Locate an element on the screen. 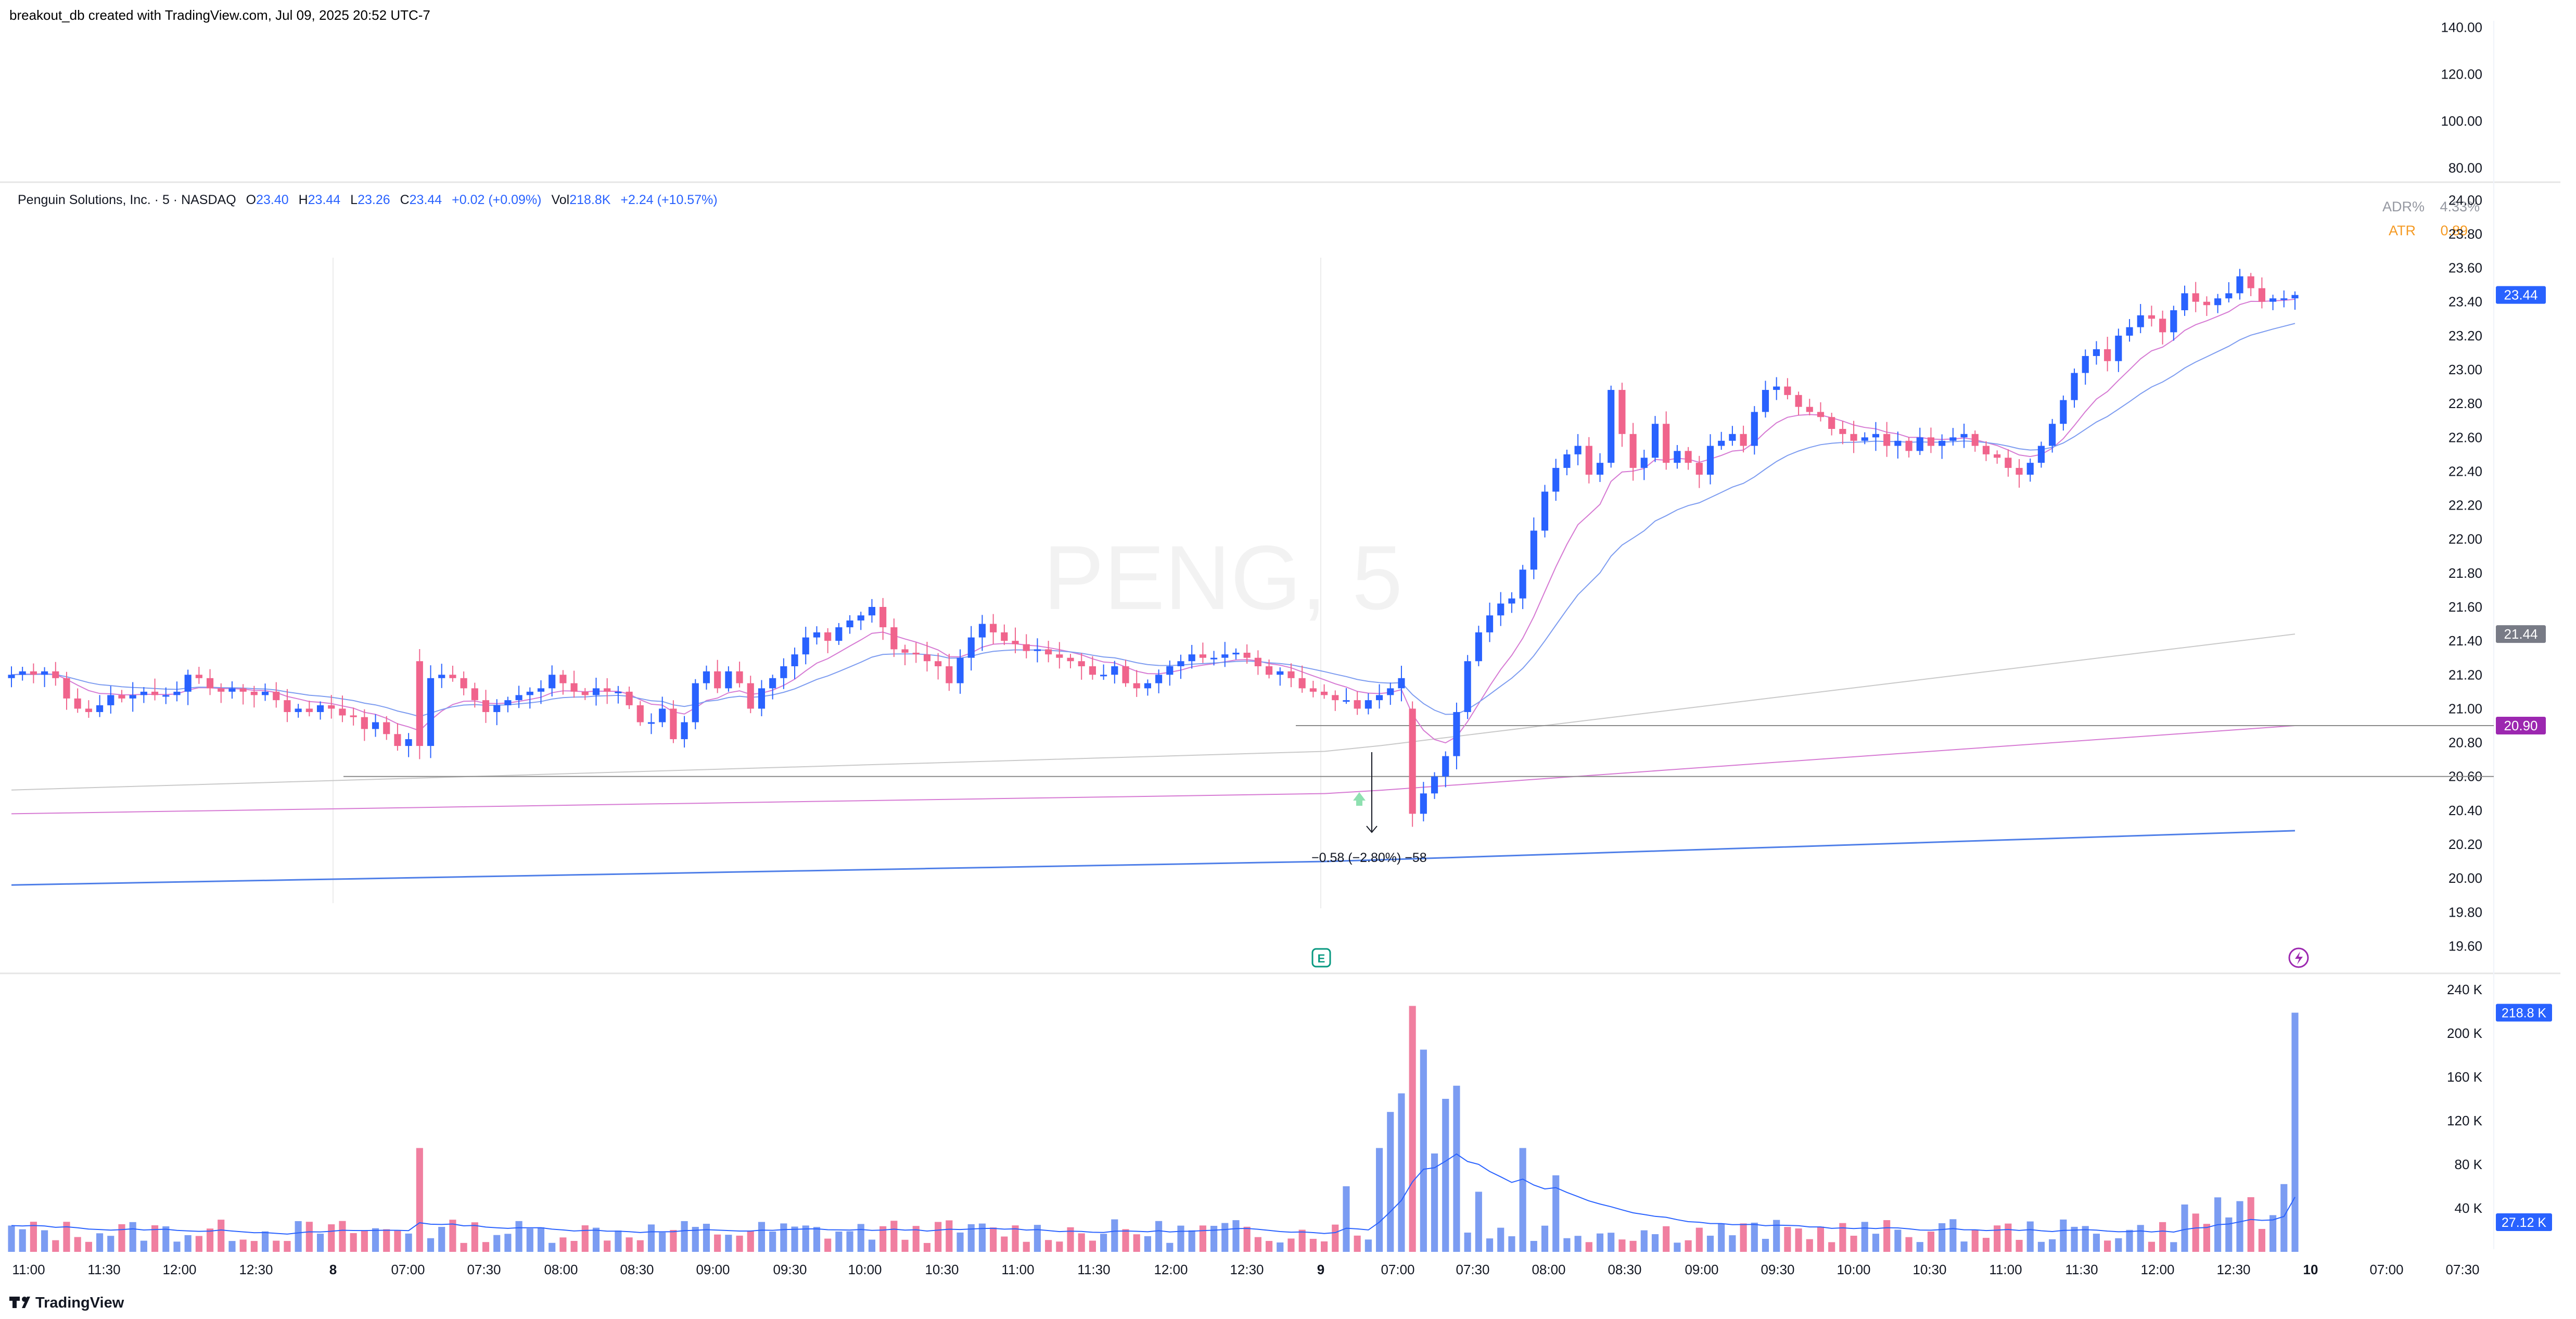 This screenshot has width=2576, height=1319. dividend-lightning-icon is located at coordinates (2298, 957).